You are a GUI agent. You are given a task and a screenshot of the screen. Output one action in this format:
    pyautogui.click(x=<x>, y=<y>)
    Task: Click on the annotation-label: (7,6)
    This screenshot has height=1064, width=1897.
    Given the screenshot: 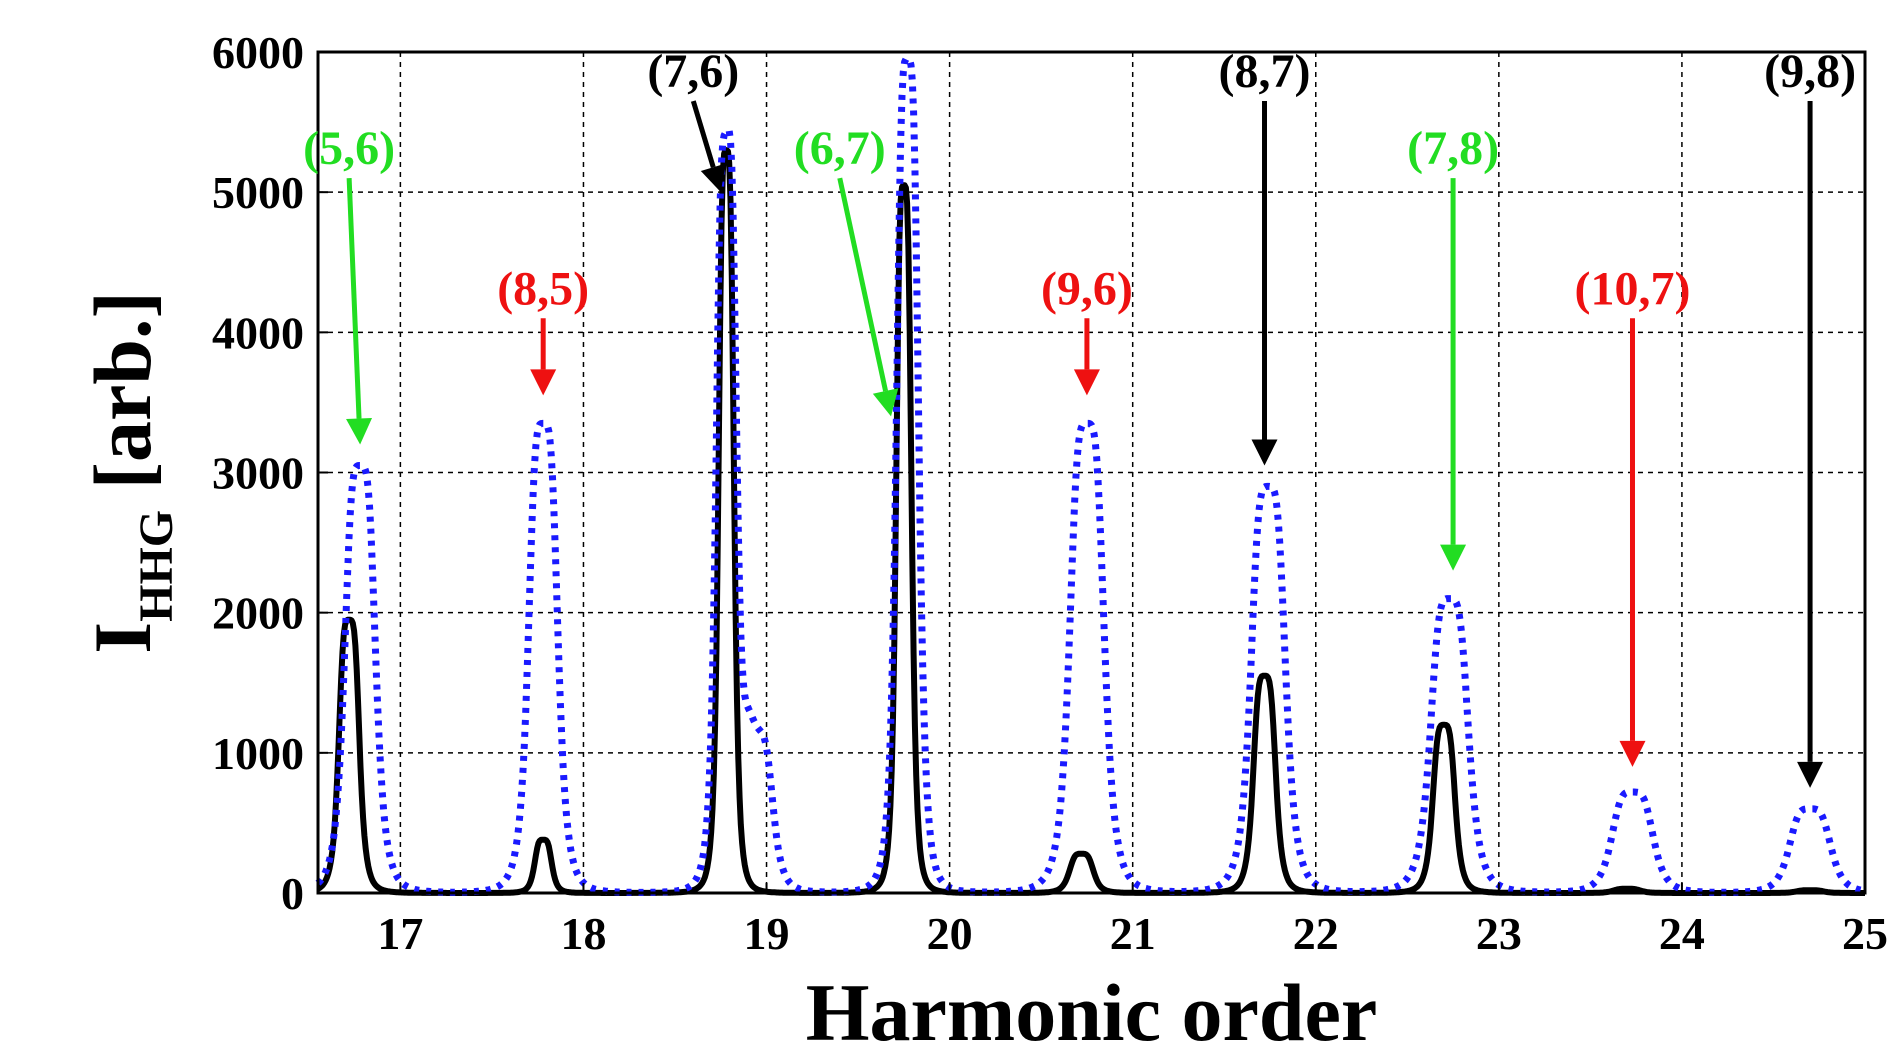 What is the action you would take?
    pyautogui.click(x=693, y=71)
    